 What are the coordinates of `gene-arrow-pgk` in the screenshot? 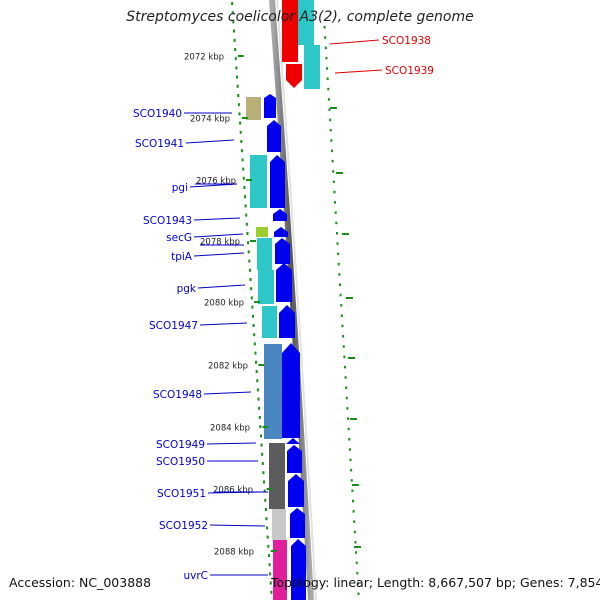 It's located at (284, 282).